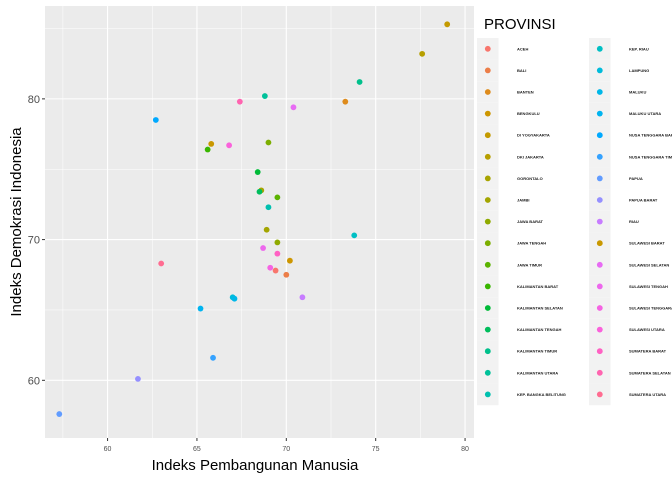 This screenshot has width=672, height=480. What do you see at coordinates (648, 286) in the screenshot?
I see `legend-label: SULAWESI TENGAH` at bounding box center [648, 286].